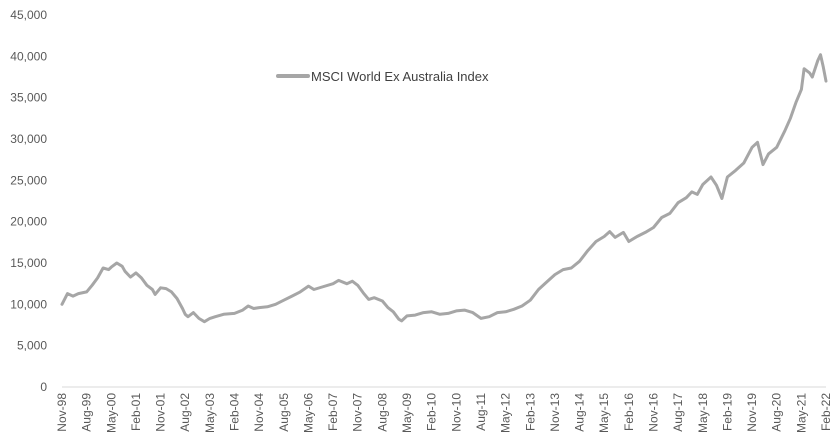  I want to click on x-tick-label: May-03, so click(210, 413).